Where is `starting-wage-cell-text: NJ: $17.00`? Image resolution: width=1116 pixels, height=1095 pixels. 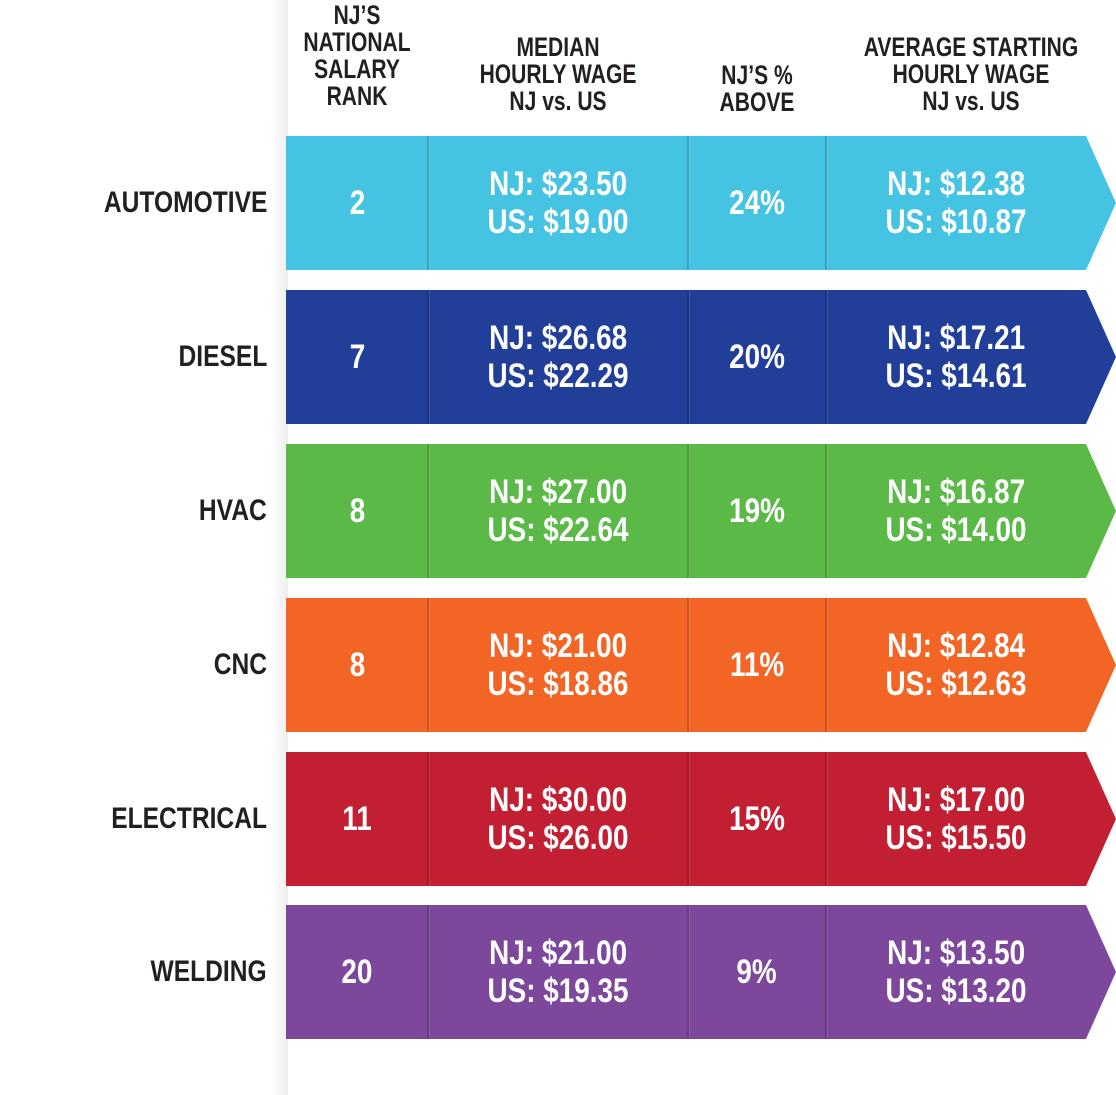 starting-wage-cell-text: NJ: $17.00 is located at coordinates (956, 800).